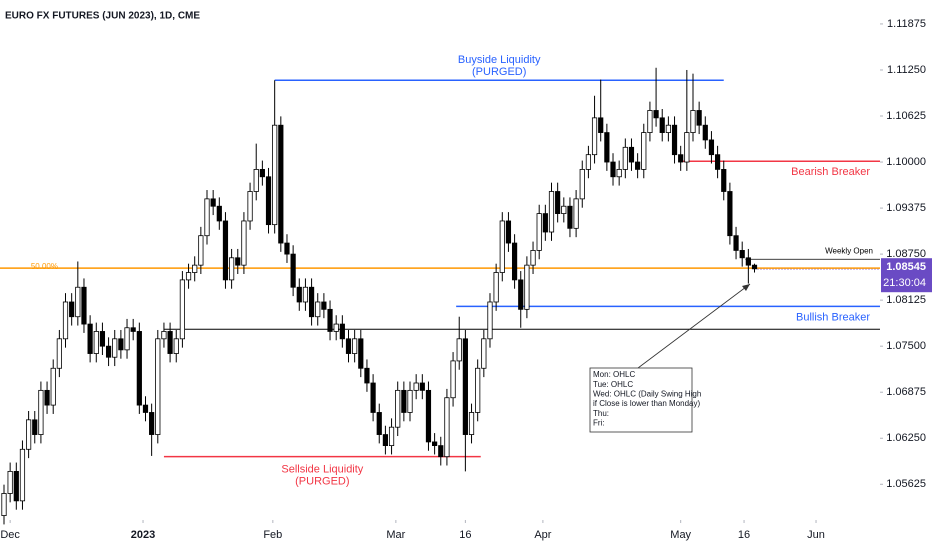  I want to click on note-line: if Close is lower than Monday), so click(646, 403).